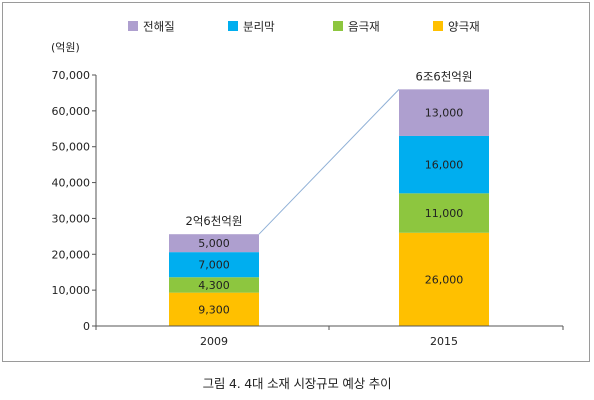 This screenshot has height=400, width=594. I want to click on data-label: 5,000, so click(214, 243).